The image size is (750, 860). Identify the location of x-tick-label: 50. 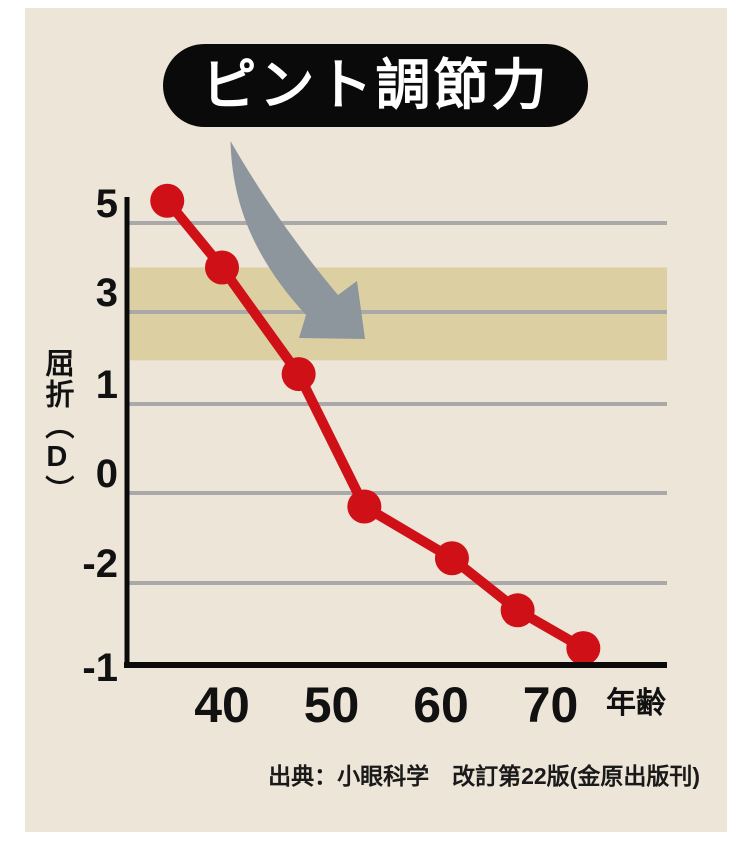
(332, 705).